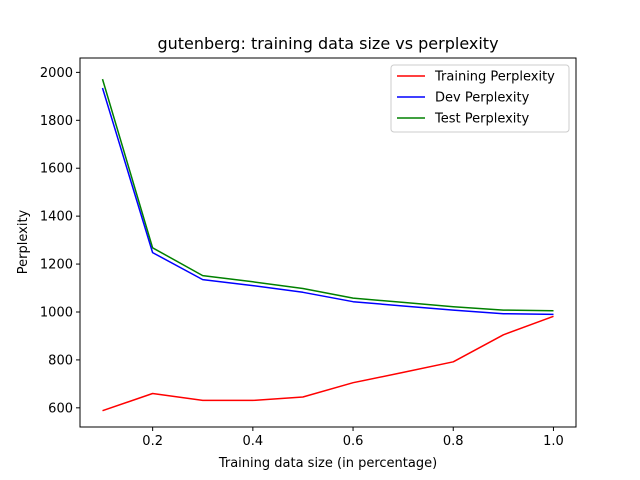 The image size is (640, 480). Describe the element at coordinates (253, 441) in the screenshot. I see `x-tick-label: 0.4` at that location.